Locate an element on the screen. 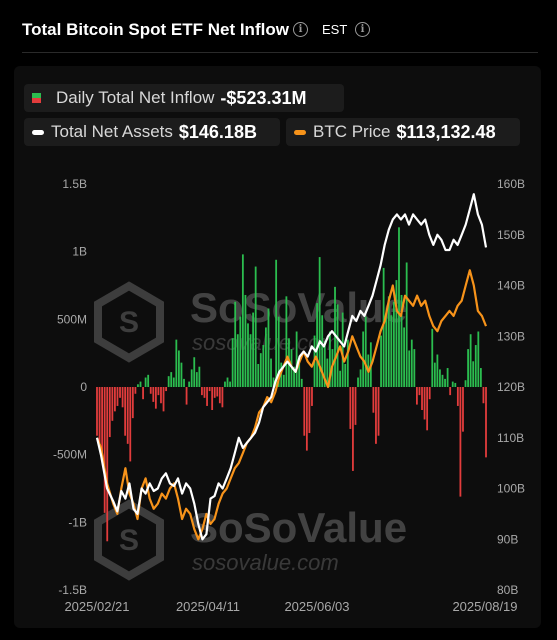 The height and width of the screenshot is (640, 557). legend-label: BTC Price is located at coordinates (352, 131).